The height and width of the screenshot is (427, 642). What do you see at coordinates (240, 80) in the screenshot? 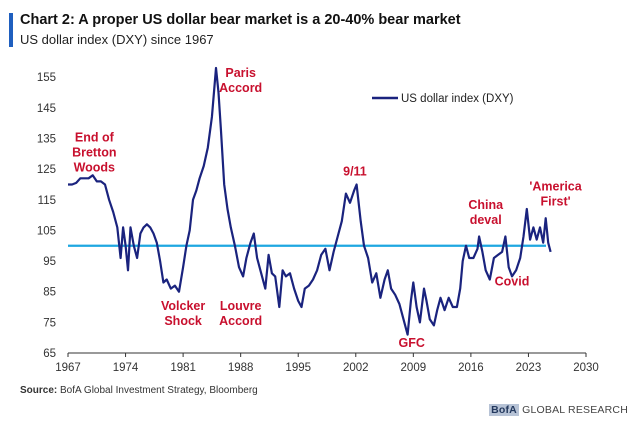
I see `annotation-label: Paris Accord` at bounding box center [240, 80].